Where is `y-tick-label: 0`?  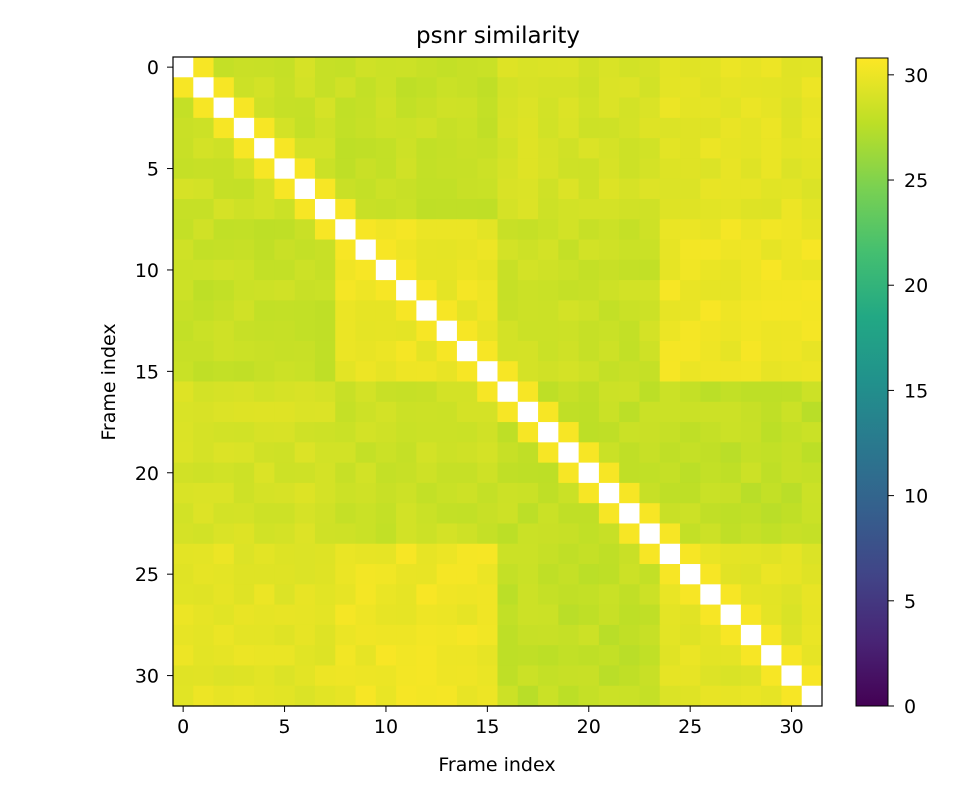
y-tick-label: 0 is located at coordinates (153, 68).